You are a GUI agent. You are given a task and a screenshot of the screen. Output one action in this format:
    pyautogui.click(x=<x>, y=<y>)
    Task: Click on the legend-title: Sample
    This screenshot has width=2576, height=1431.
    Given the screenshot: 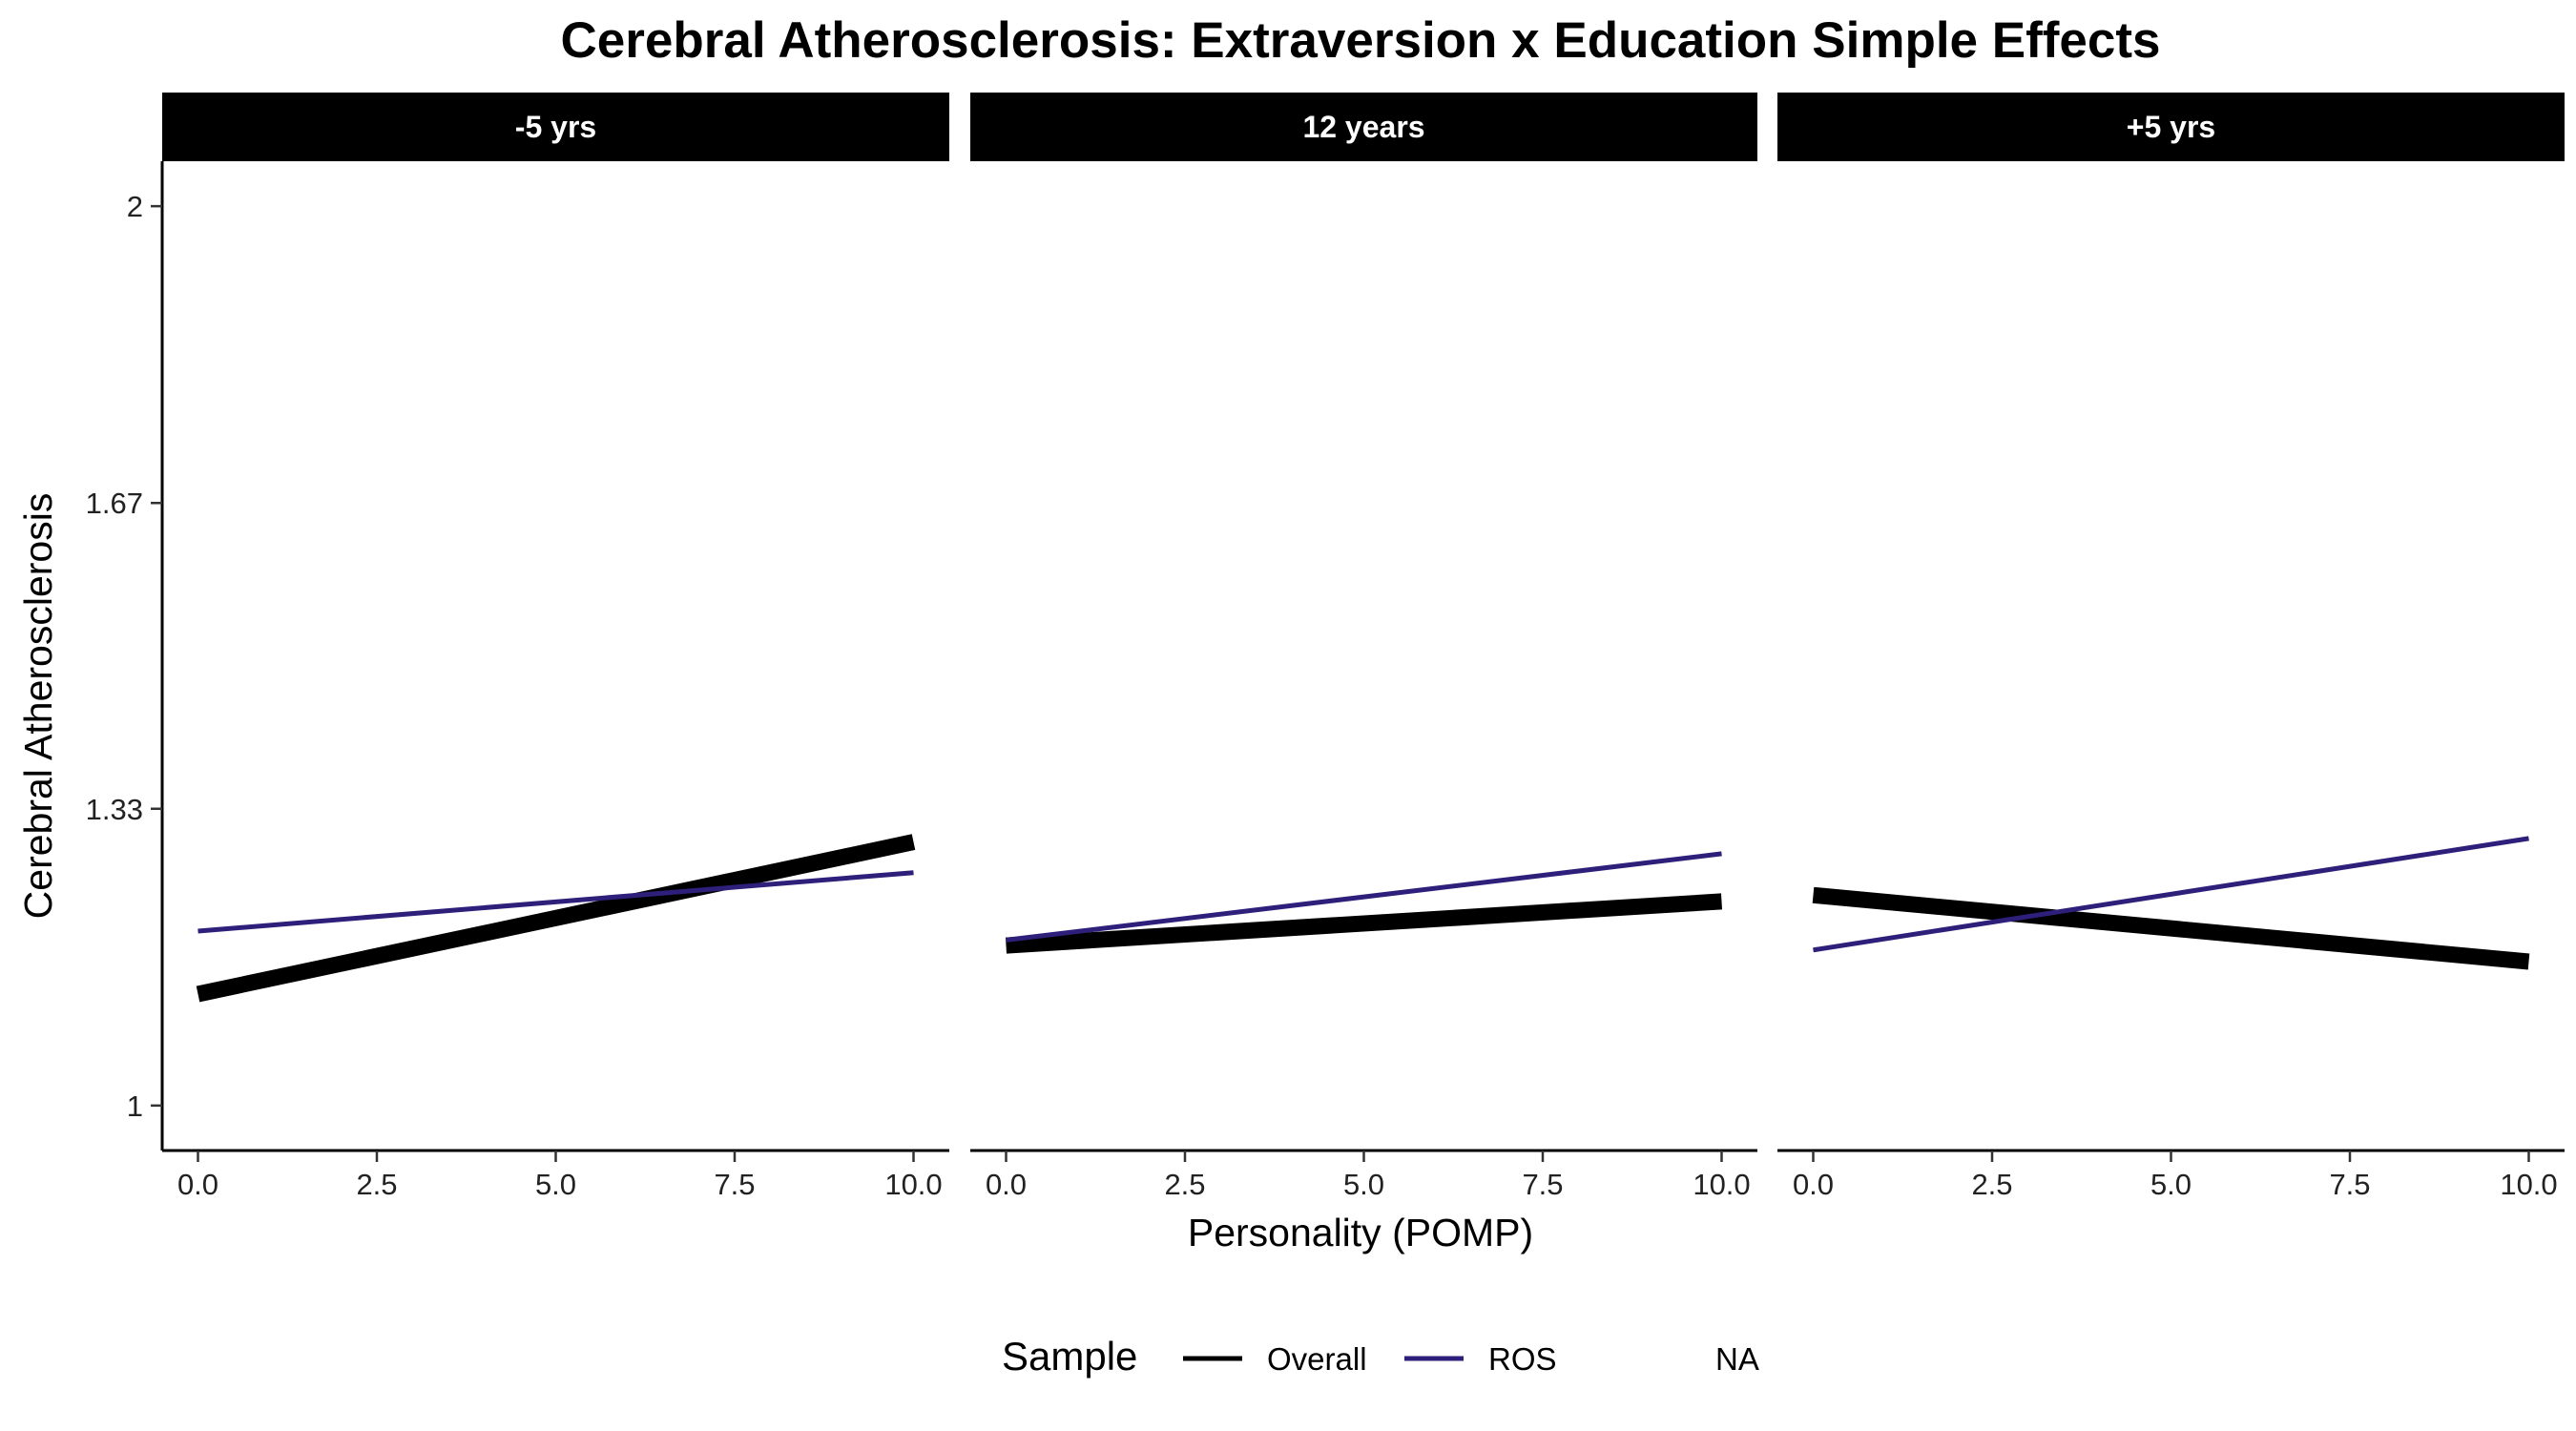 What is the action you would take?
    pyautogui.click(x=1069, y=1356)
    